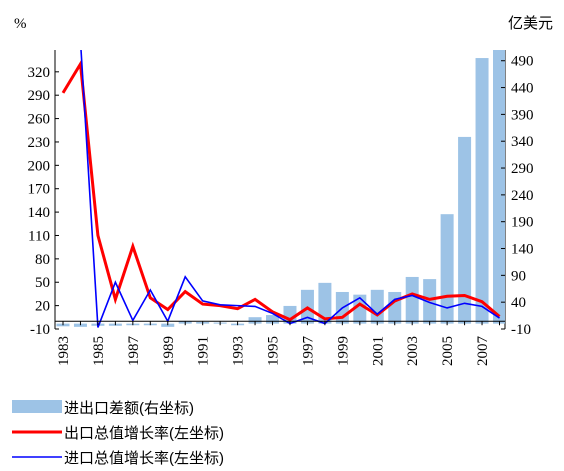 This screenshot has width=564, height=471. What do you see at coordinates (522, 169) in the screenshot?
I see `y2-tick-label: 290` at bounding box center [522, 169].